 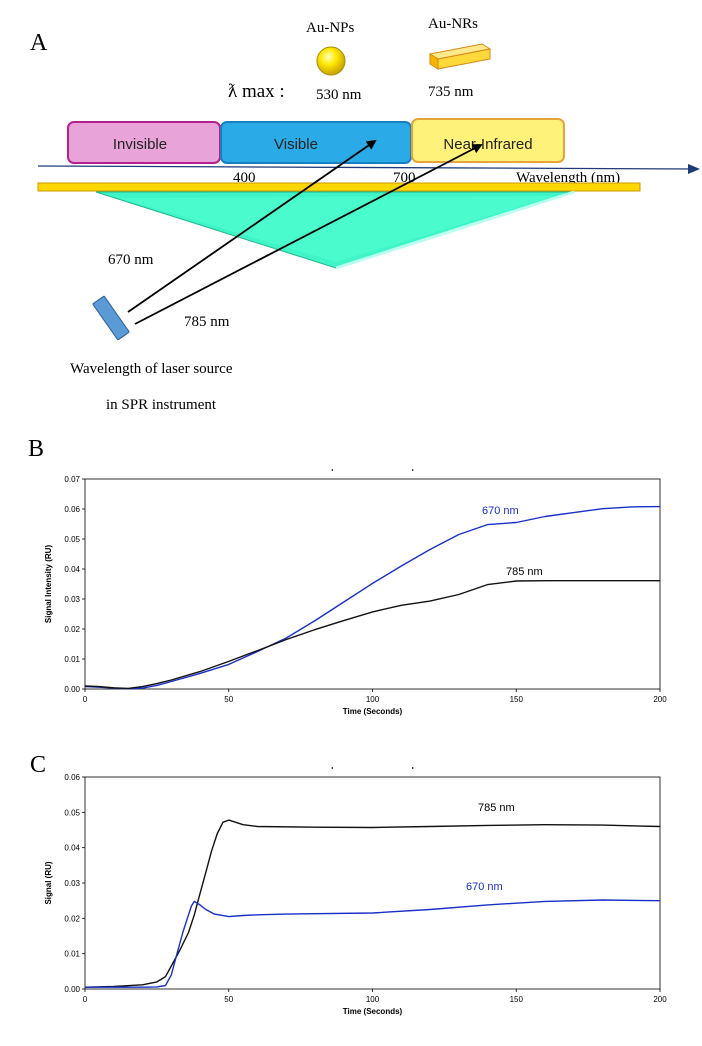 I want to click on au-nr-label: Au-NRs, so click(x=453, y=24).